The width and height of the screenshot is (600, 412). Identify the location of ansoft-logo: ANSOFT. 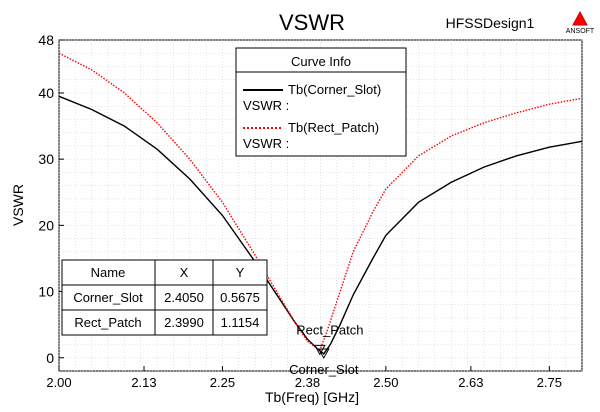
(580, 22).